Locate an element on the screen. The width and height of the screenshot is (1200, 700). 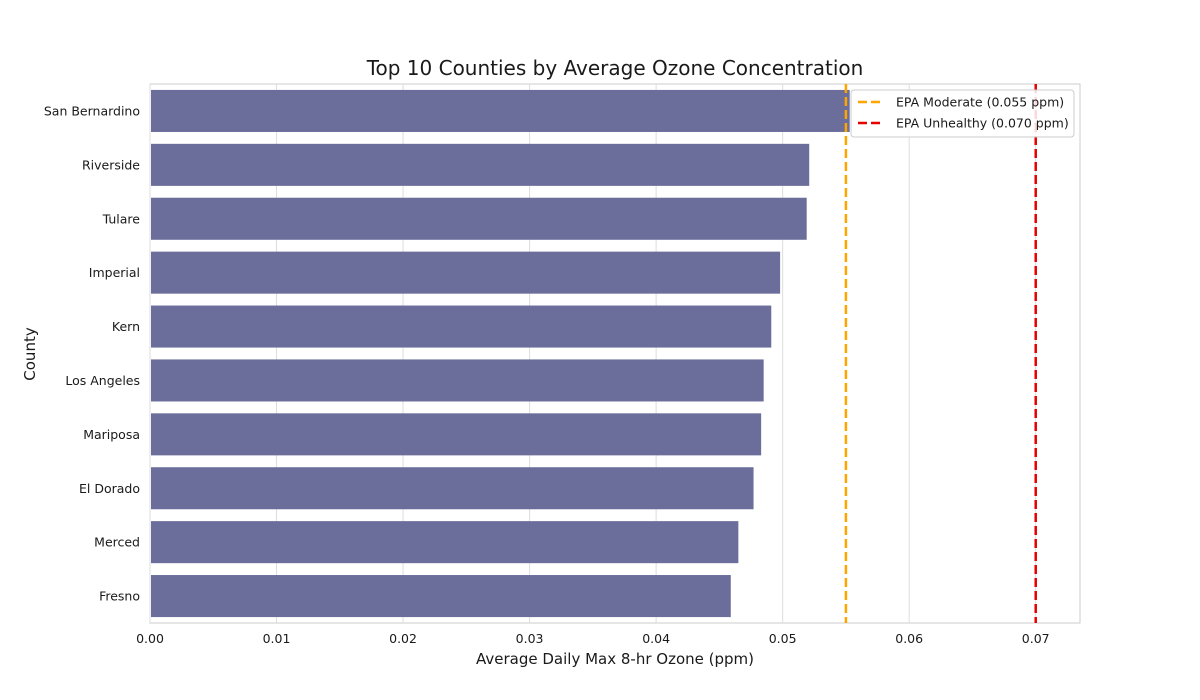
y-tick-label: Mariposa is located at coordinates (111, 434).